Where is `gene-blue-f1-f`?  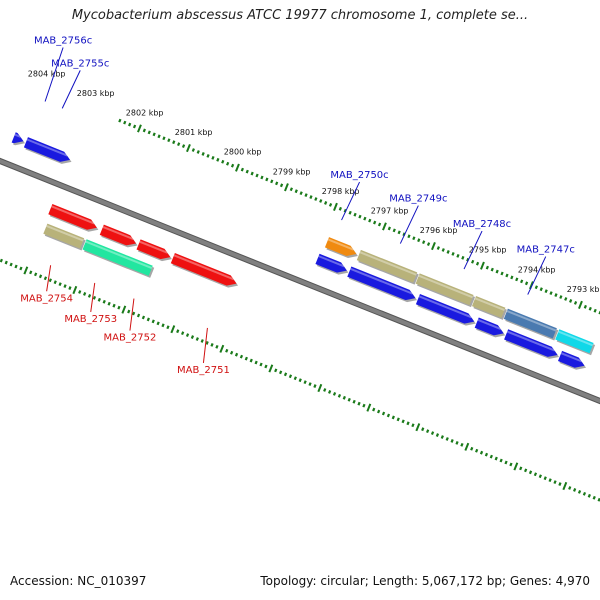
gene-blue-f1-f is located at coordinates (572, 360).